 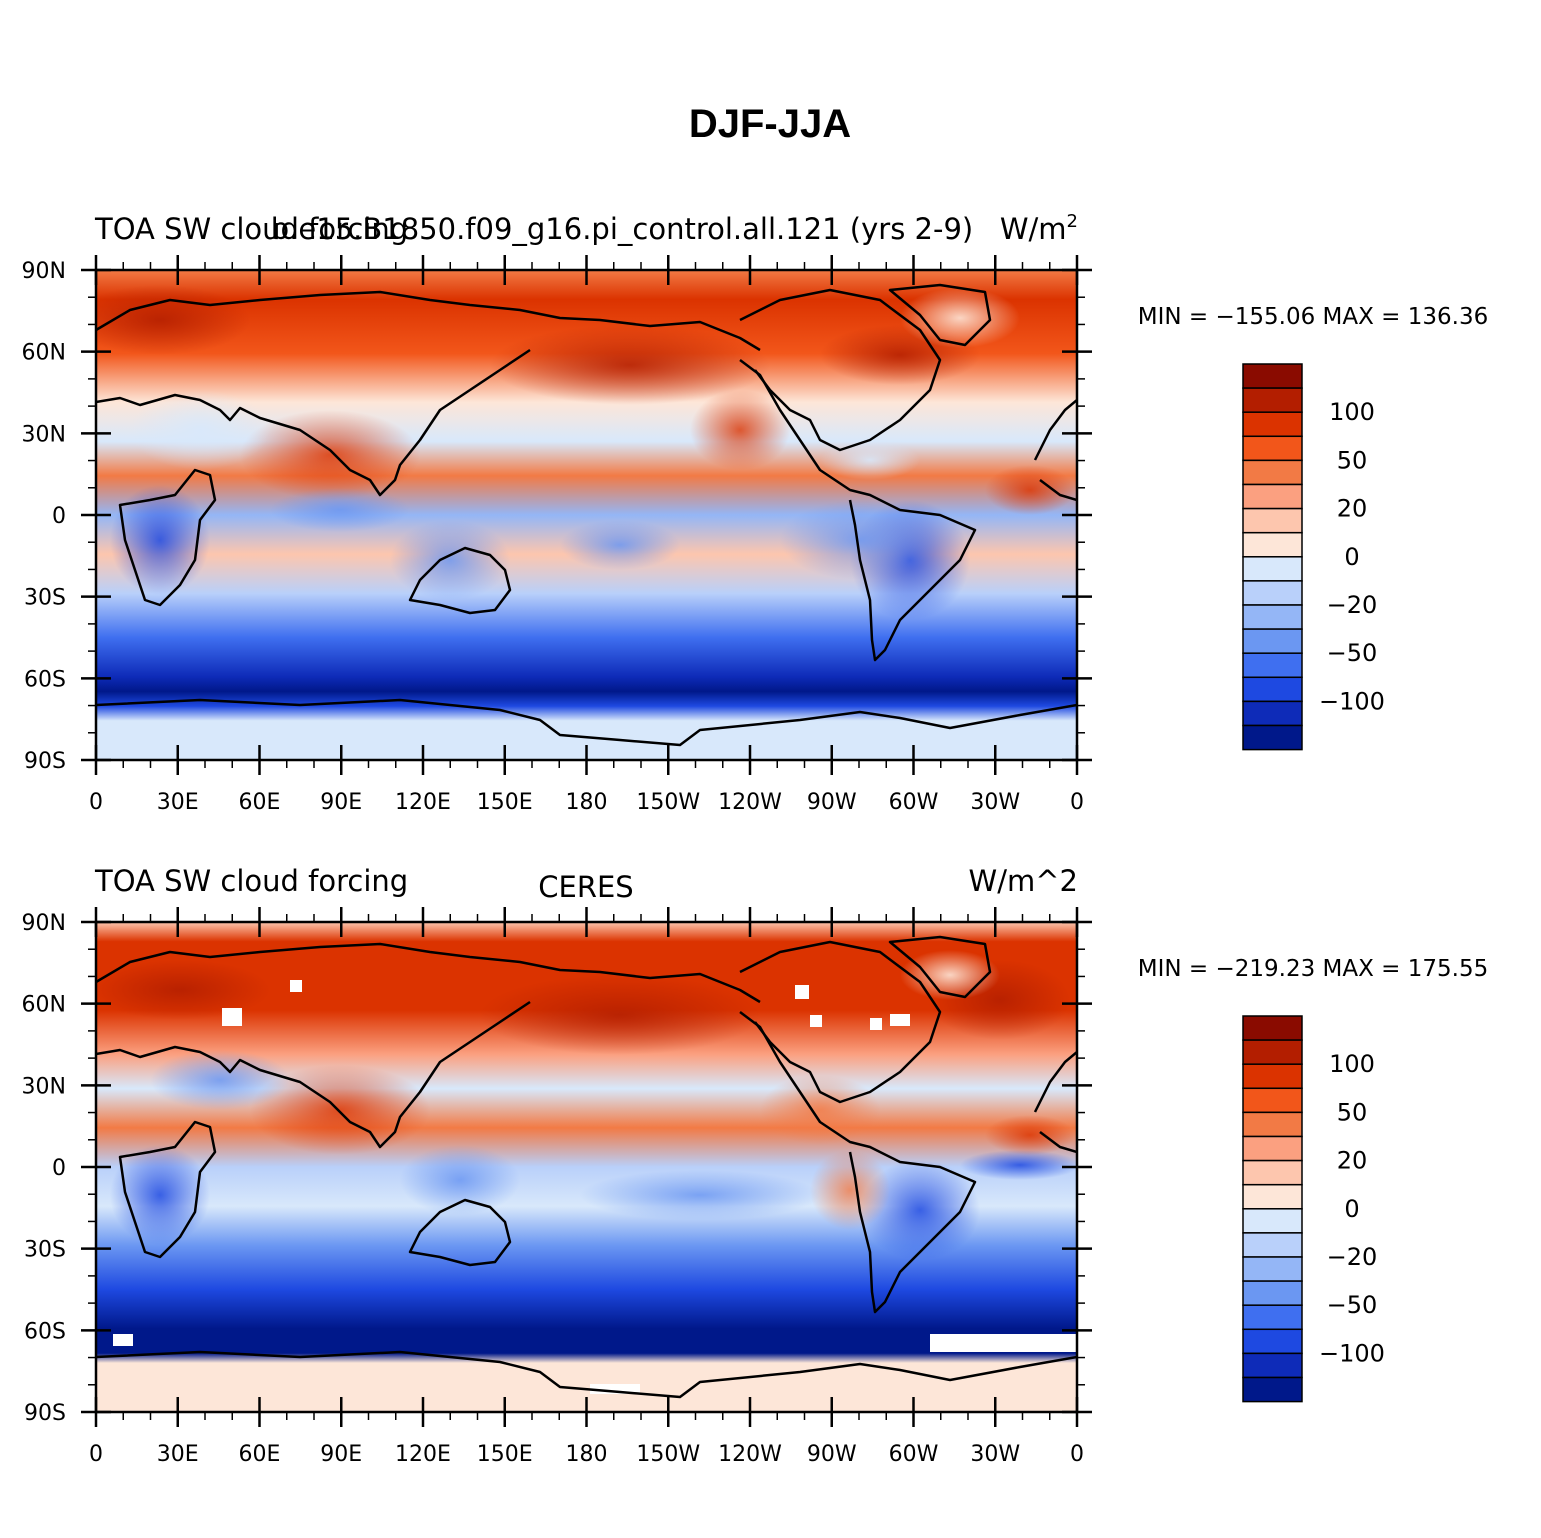 What do you see at coordinates (750, 1454) in the screenshot?
I see `lon-tick-label: 120W` at bounding box center [750, 1454].